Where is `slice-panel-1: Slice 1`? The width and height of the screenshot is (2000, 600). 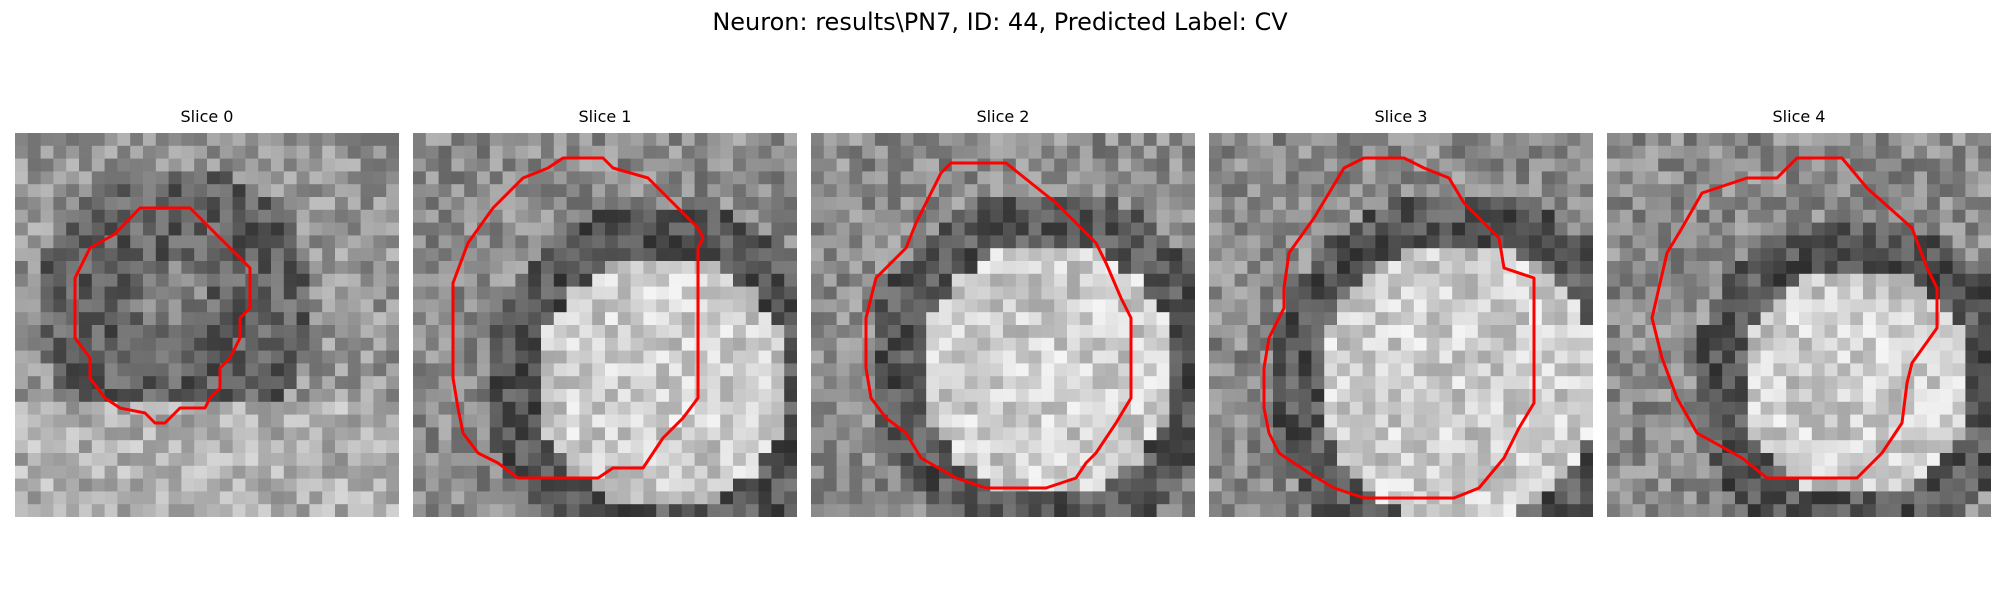 slice-panel-1: Slice 1 is located at coordinates (605, 312).